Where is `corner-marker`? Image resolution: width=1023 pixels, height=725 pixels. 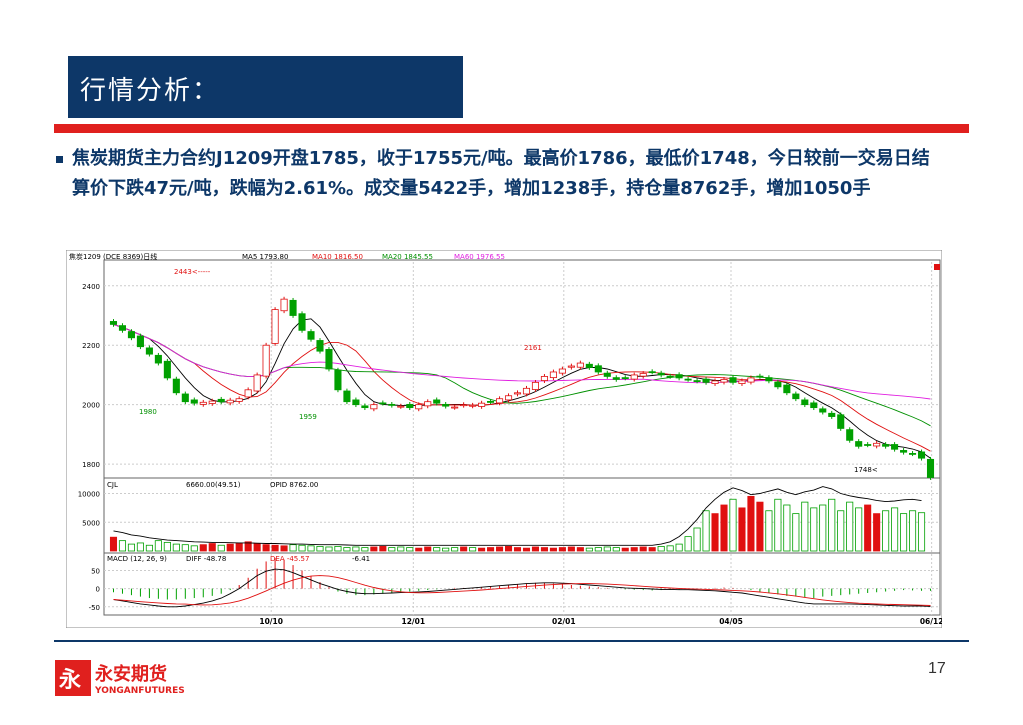
corner-marker is located at coordinates (937, 267).